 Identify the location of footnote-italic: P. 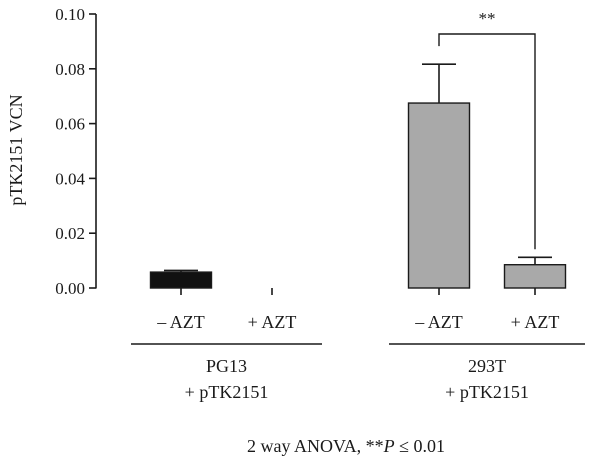
(389, 446).